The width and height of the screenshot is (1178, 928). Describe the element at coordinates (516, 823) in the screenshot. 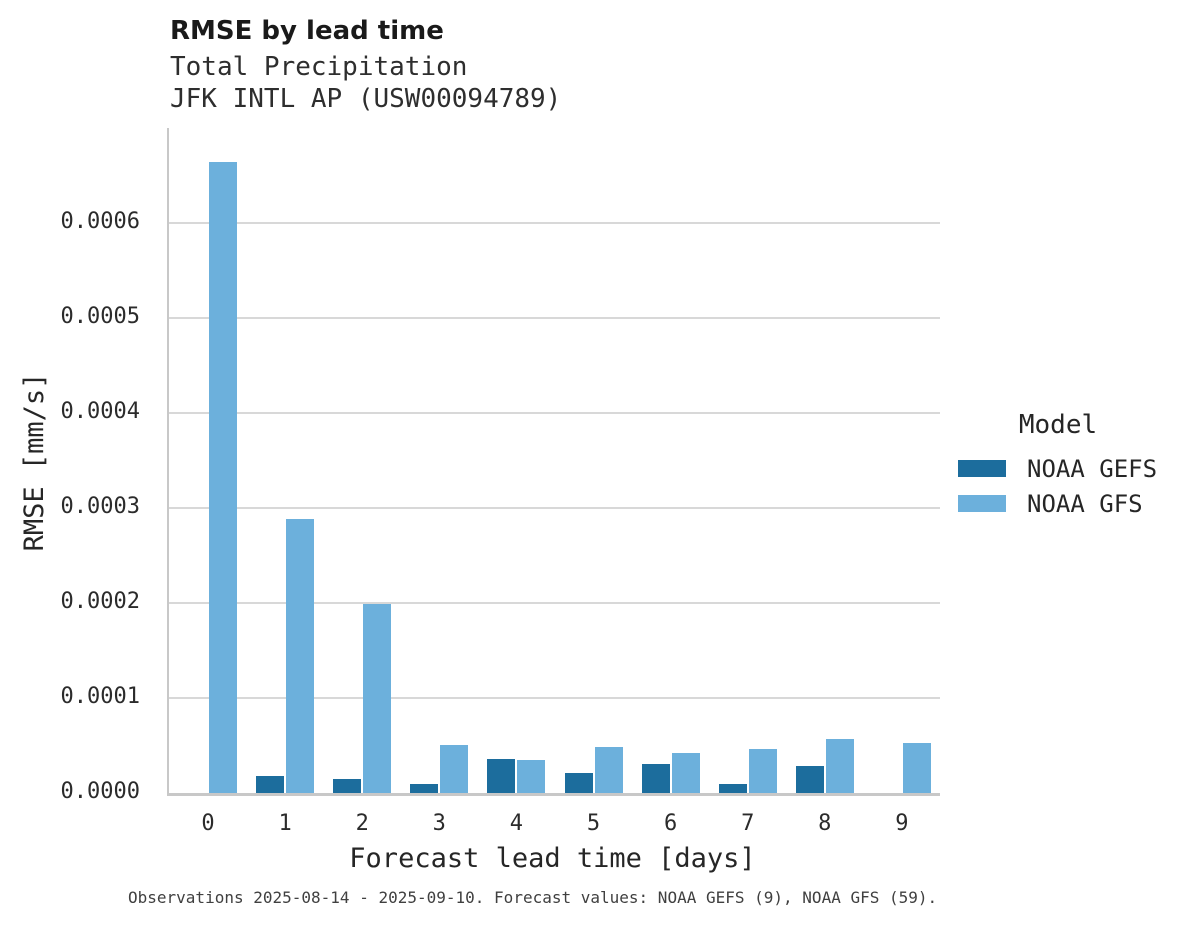

I see `x-tick-label: 4` at that location.